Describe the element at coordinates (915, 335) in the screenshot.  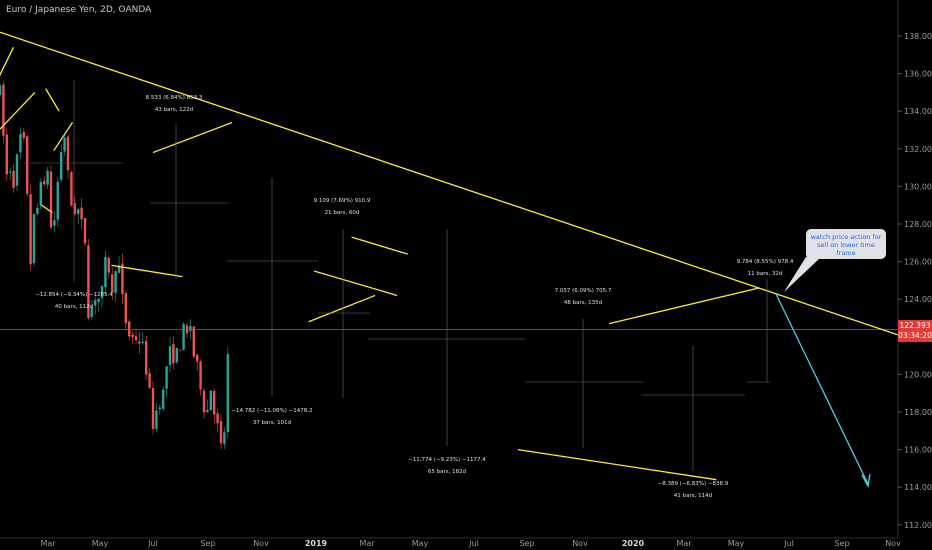
I see `bar-countdown: 03:34:20` at that location.